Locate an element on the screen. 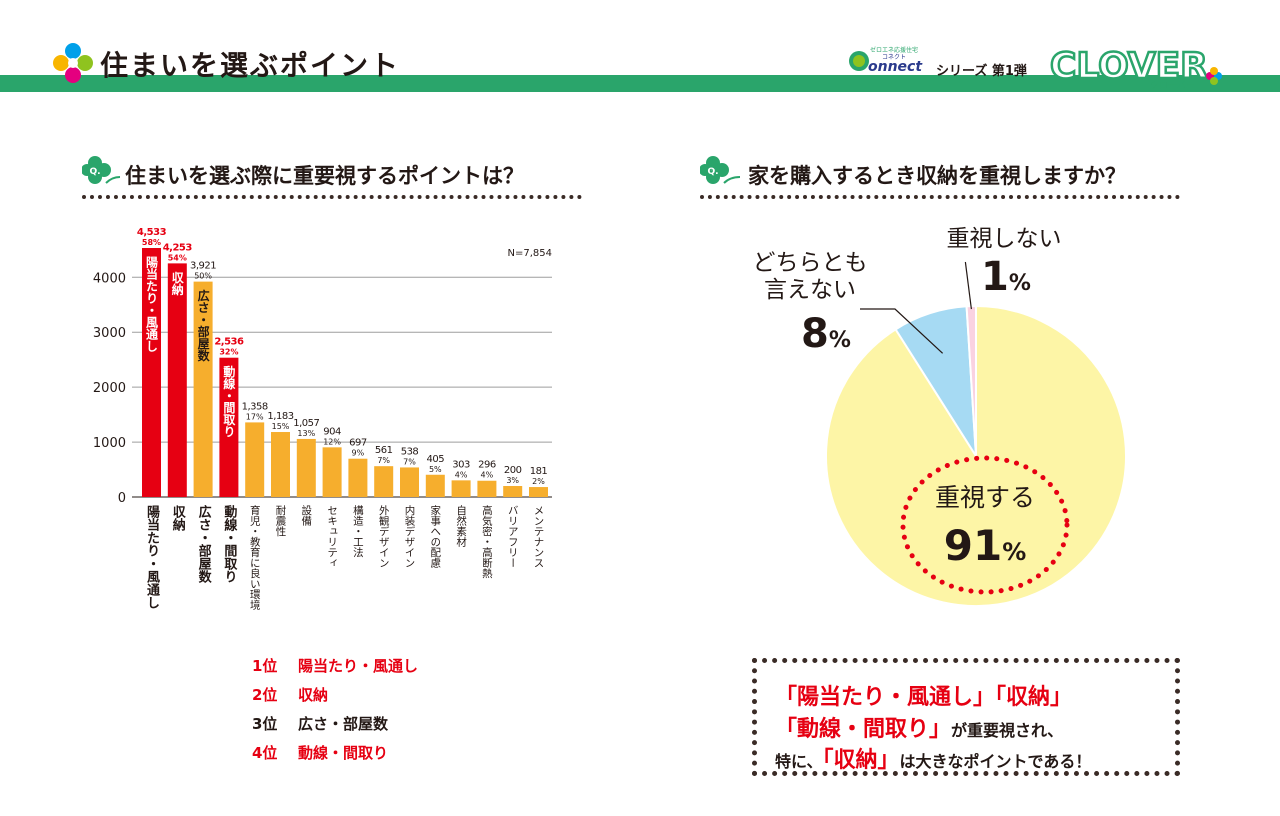  bar-percent-label: 5% is located at coordinates (435, 469).